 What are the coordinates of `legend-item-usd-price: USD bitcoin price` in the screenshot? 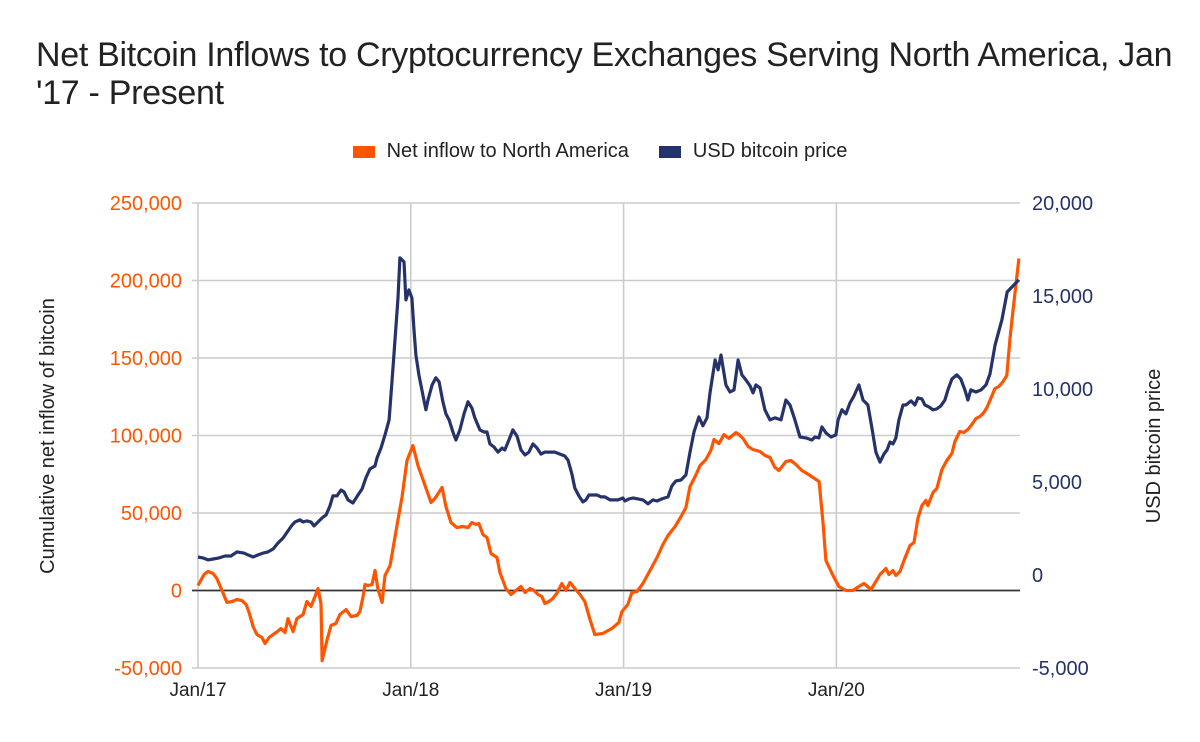 It's located at (753, 151).